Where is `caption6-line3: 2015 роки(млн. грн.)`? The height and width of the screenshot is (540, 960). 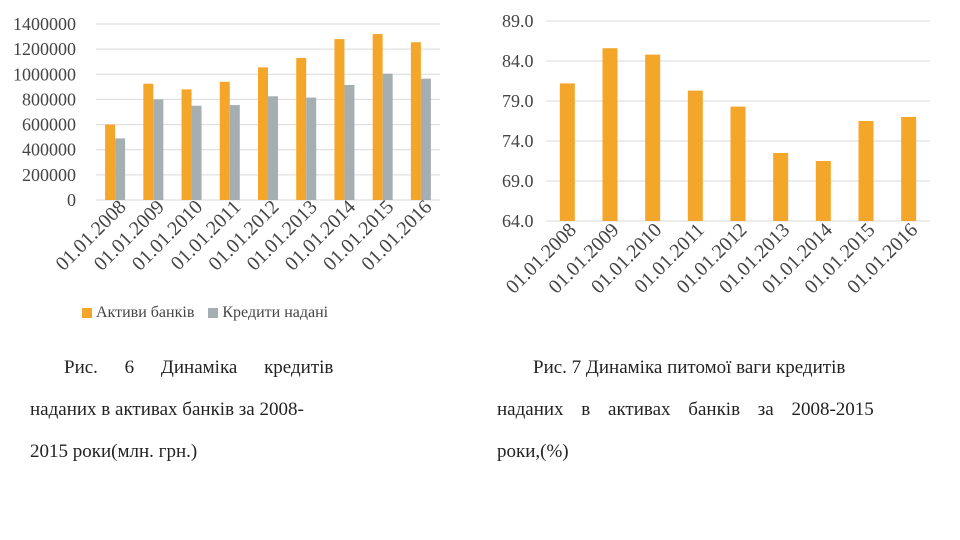 caption6-line3: 2015 роки(млн. грн.) is located at coordinates (114, 451).